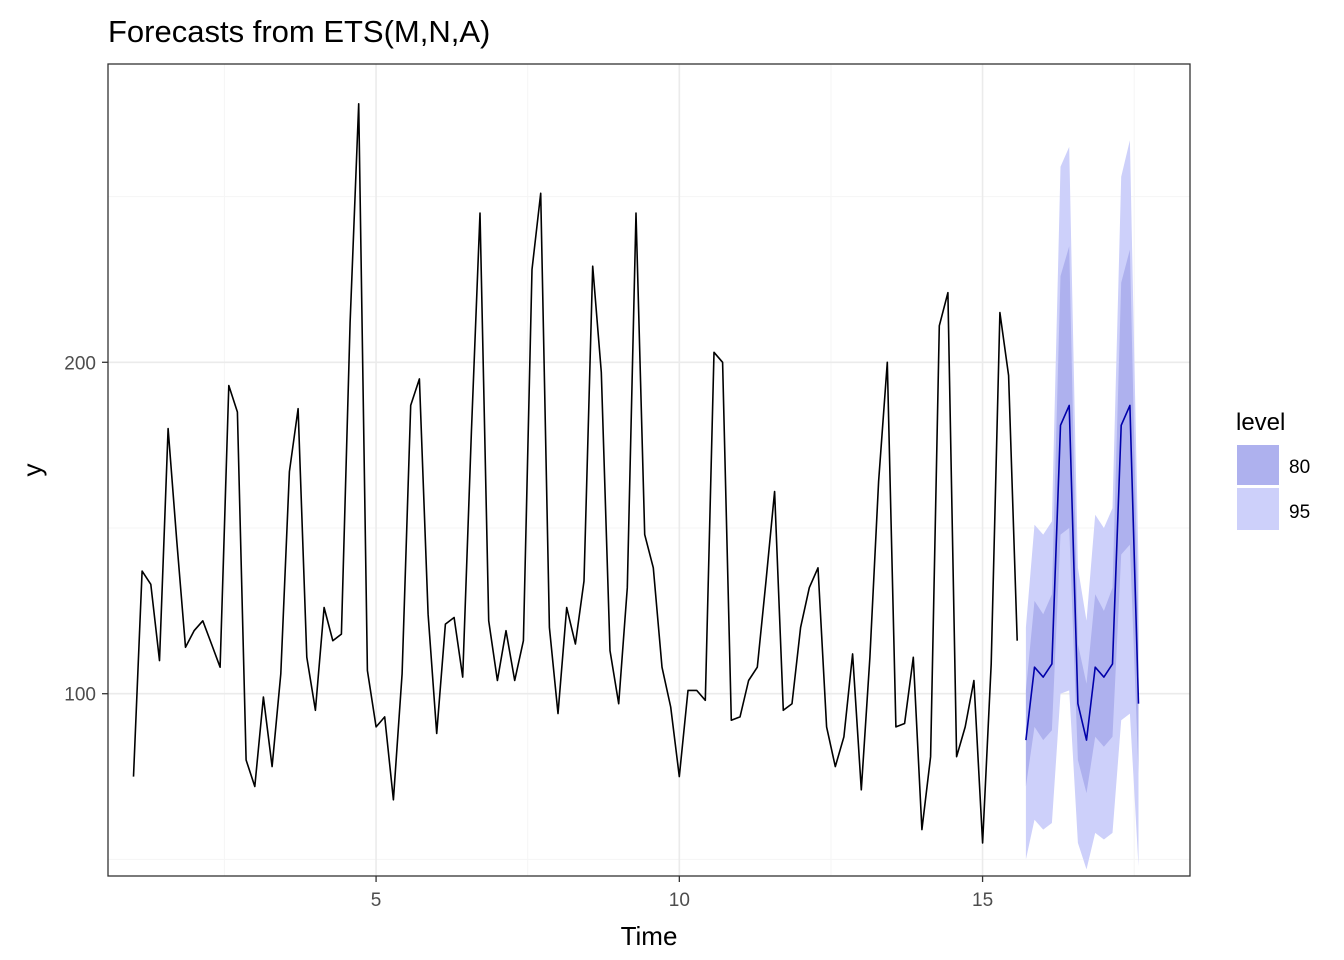  I want to click on legend-label-80: 80, so click(1299, 467).